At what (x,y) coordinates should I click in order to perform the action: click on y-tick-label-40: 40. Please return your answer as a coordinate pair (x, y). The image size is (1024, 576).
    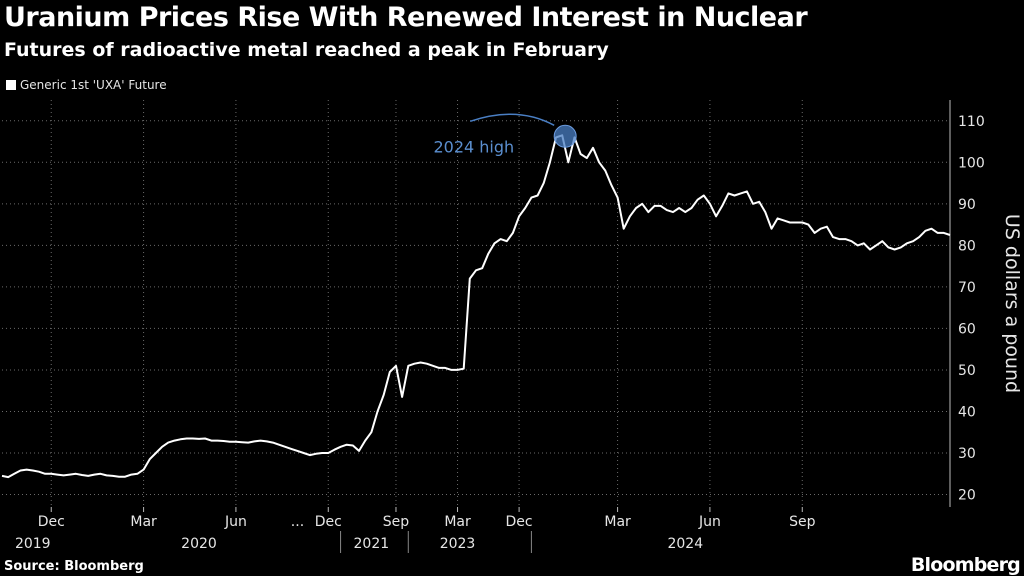
    Looking at the image, I should click on (967, 412).